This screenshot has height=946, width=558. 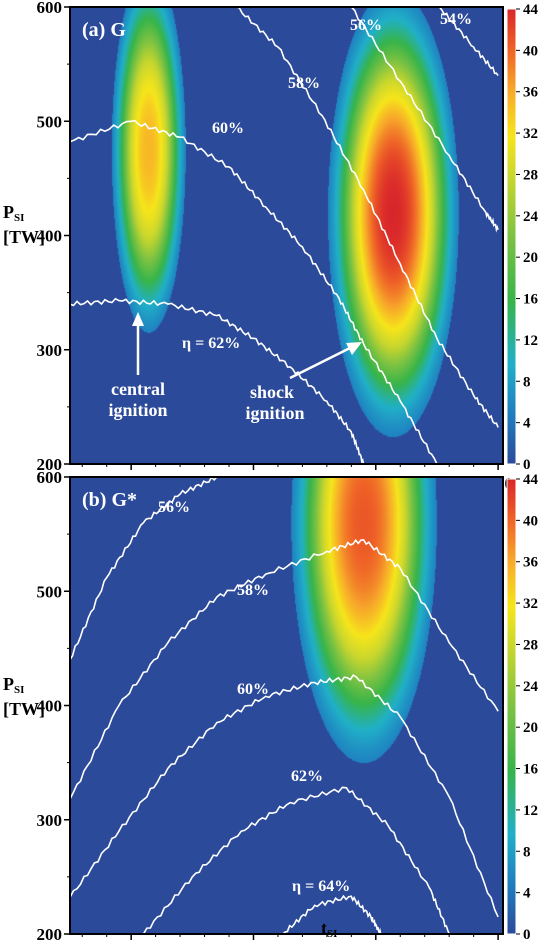 What do you see at coordinates (254, 945) in the screenshot?
I see `x-tick-label: 12.0` at bounding box center [254, 945].